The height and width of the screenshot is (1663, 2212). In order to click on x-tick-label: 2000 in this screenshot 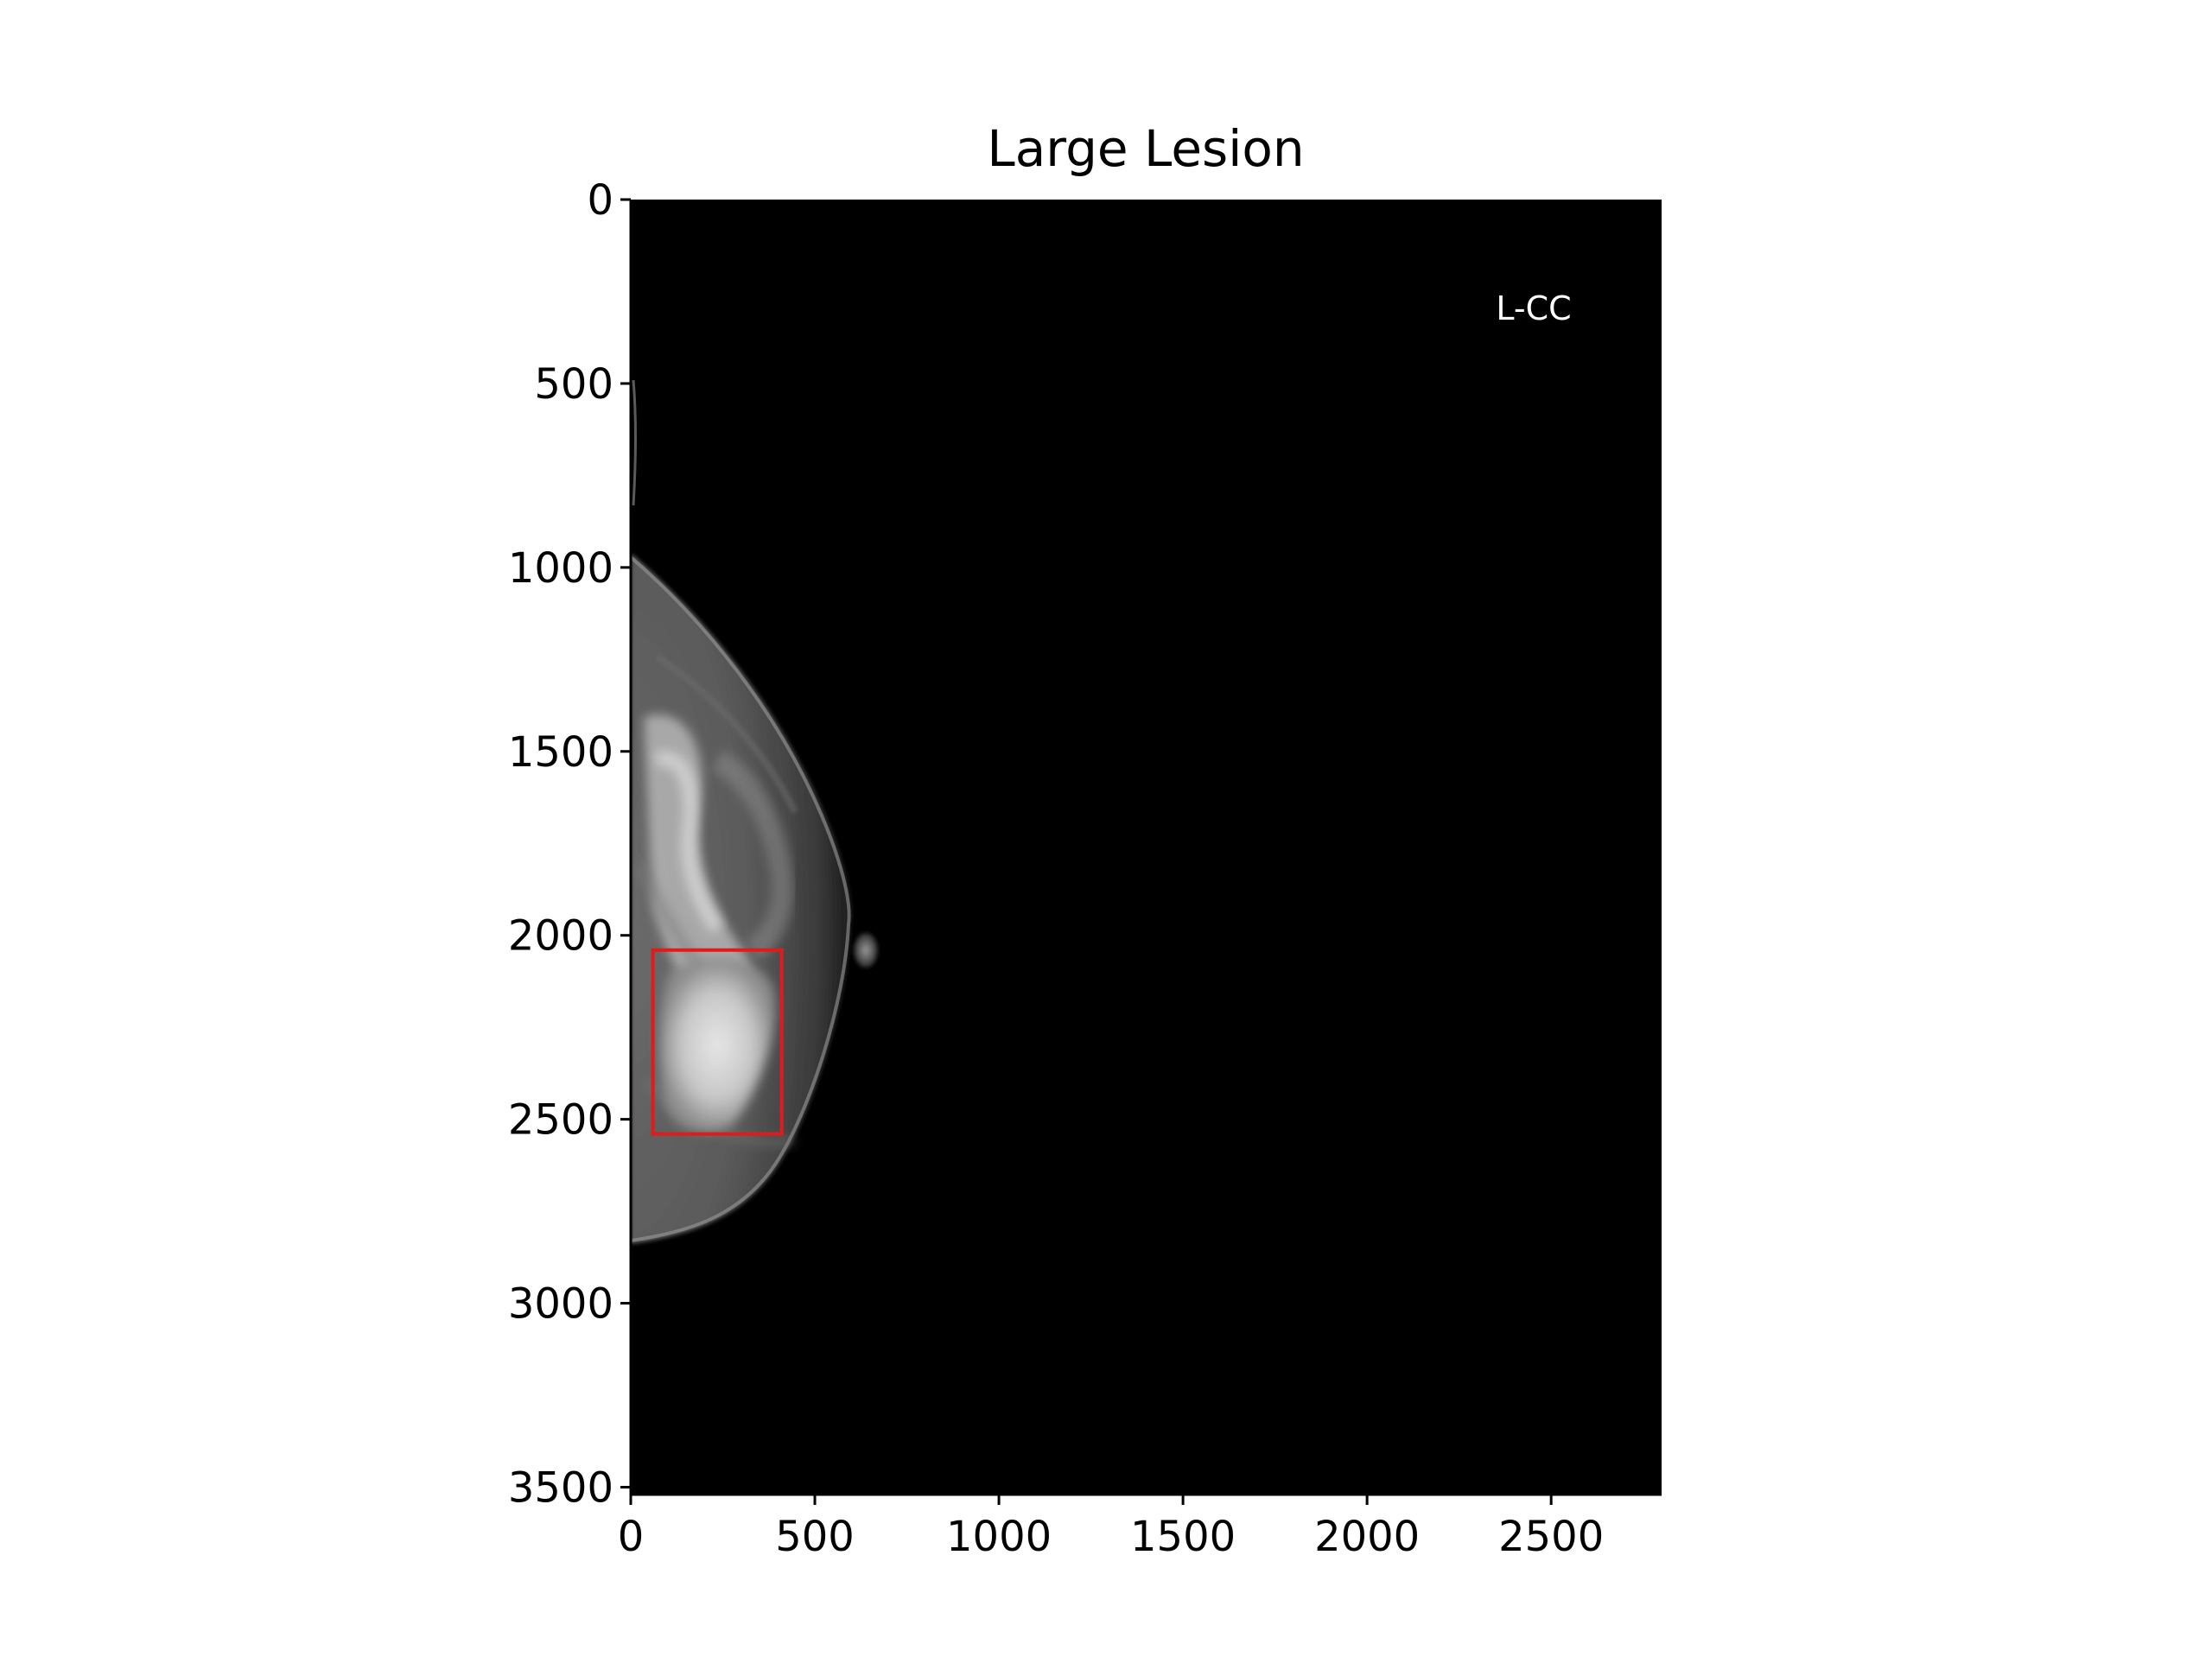, I will do `click(1367, 1537)`.